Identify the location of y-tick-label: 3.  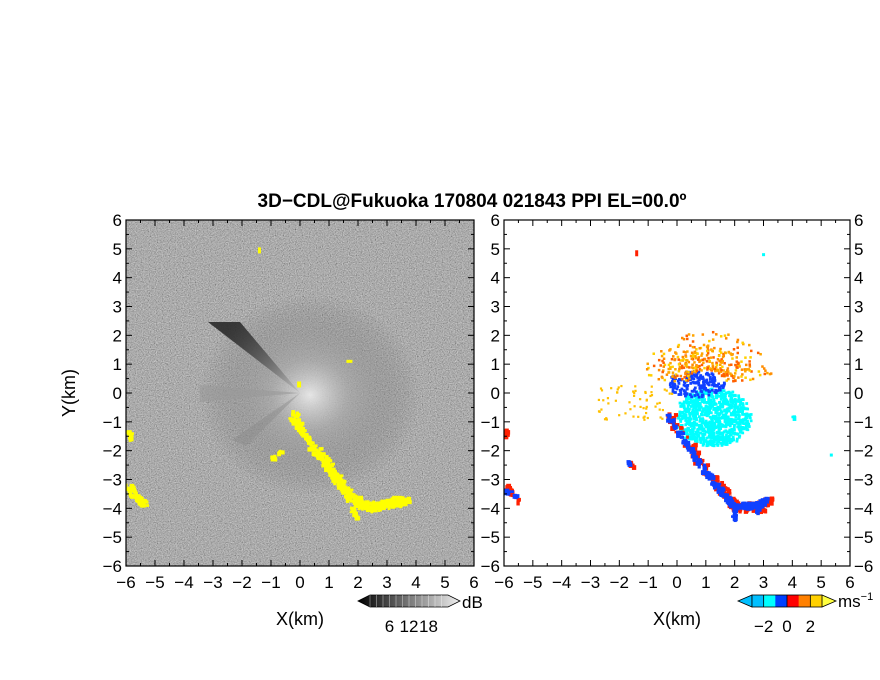
(495, 307).